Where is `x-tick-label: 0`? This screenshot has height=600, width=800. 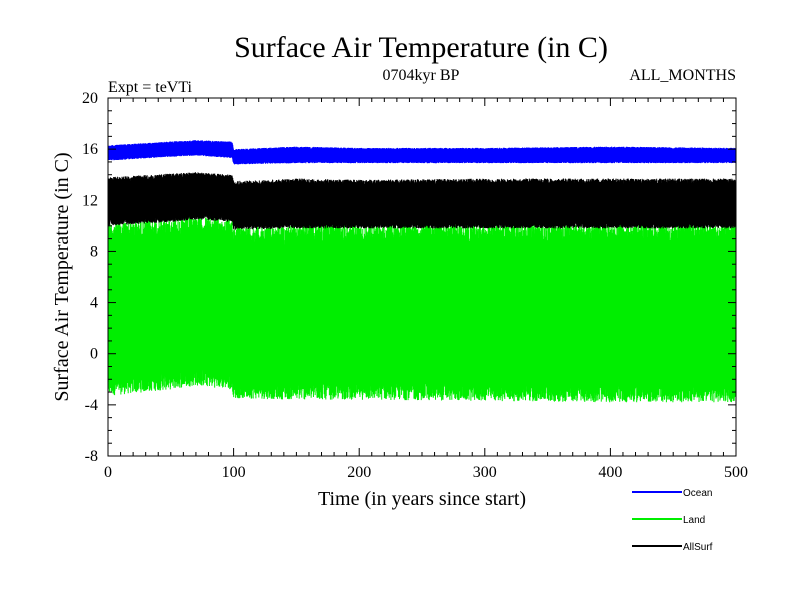 x-tick-label: 0 is located at coordinates (108, 472).